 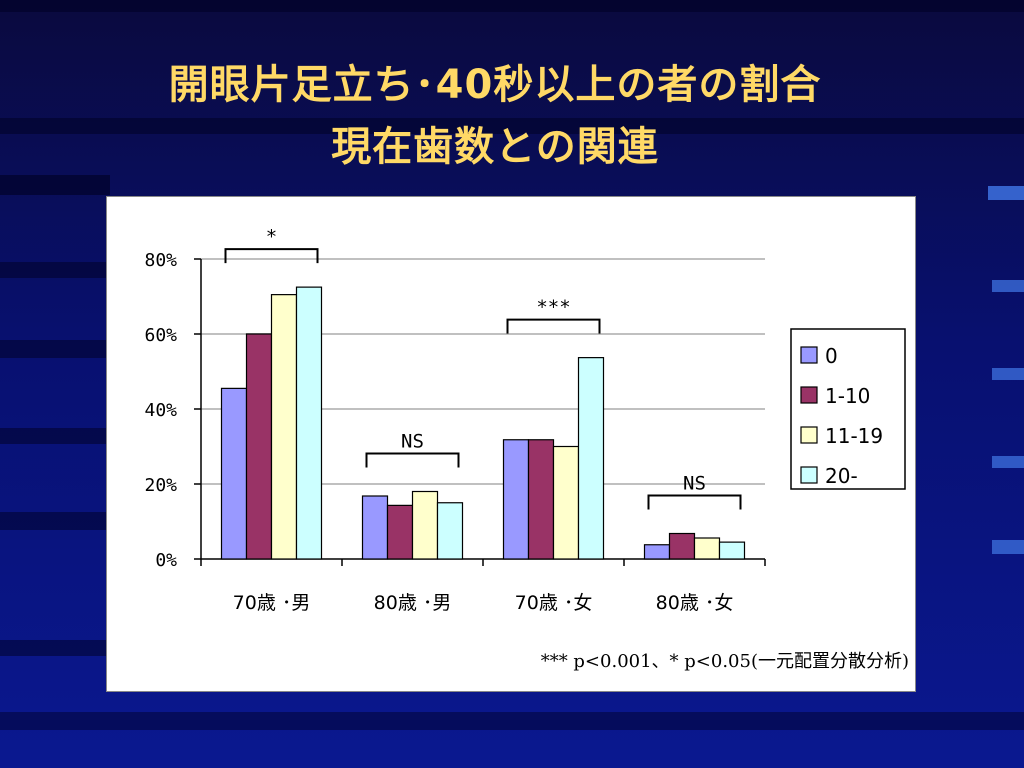 What do you see at coordinates (160, 335) in the screenshot?
I see `y-tick-label: 60%` at bounding box center [160, 335].